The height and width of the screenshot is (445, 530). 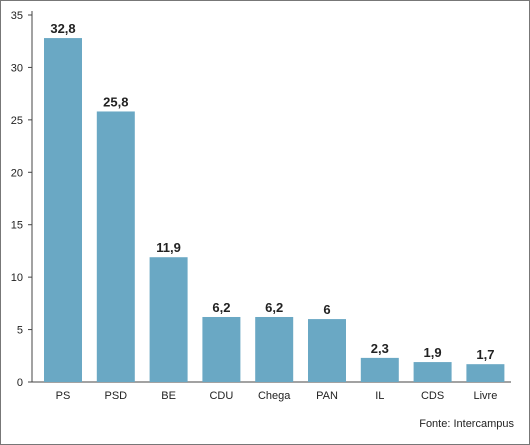 What do you see at coordinates (20, 383) in the screenshot?
I see `y-tick-label: 0` at bounding box center [20, 383].